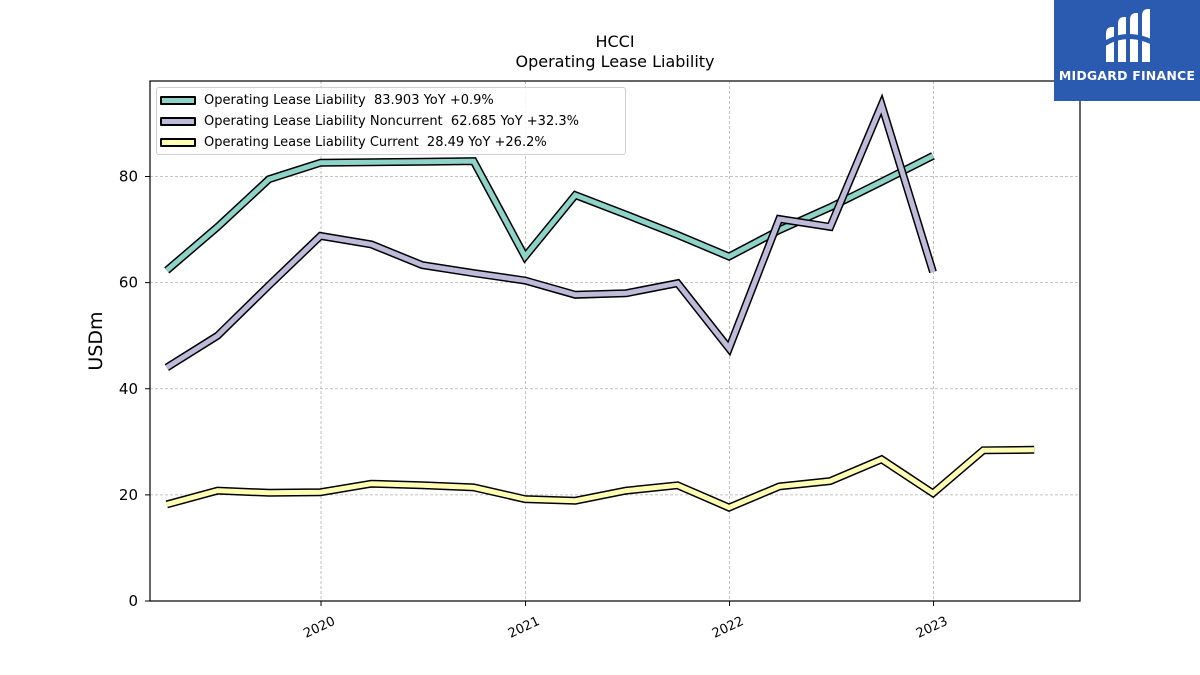 The image size is (1200, 675). What do you see at coordinates (932, 628) in the screenshot?
I see `x-tick-label: 2023` at bounding box center [932, 628].